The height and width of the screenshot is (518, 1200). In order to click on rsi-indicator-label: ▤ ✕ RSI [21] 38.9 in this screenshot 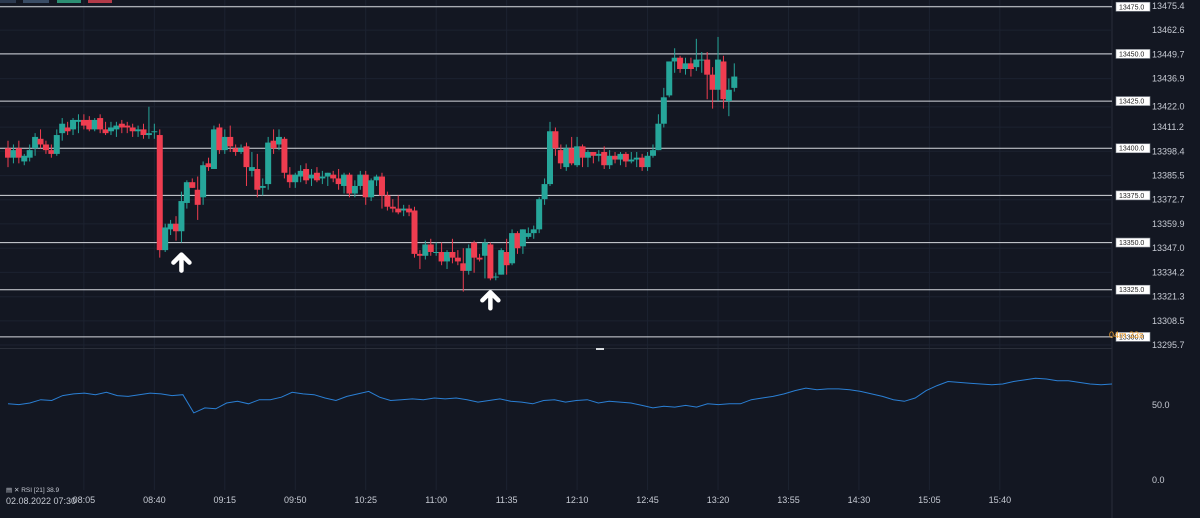, I will do `click(32, 490)`.